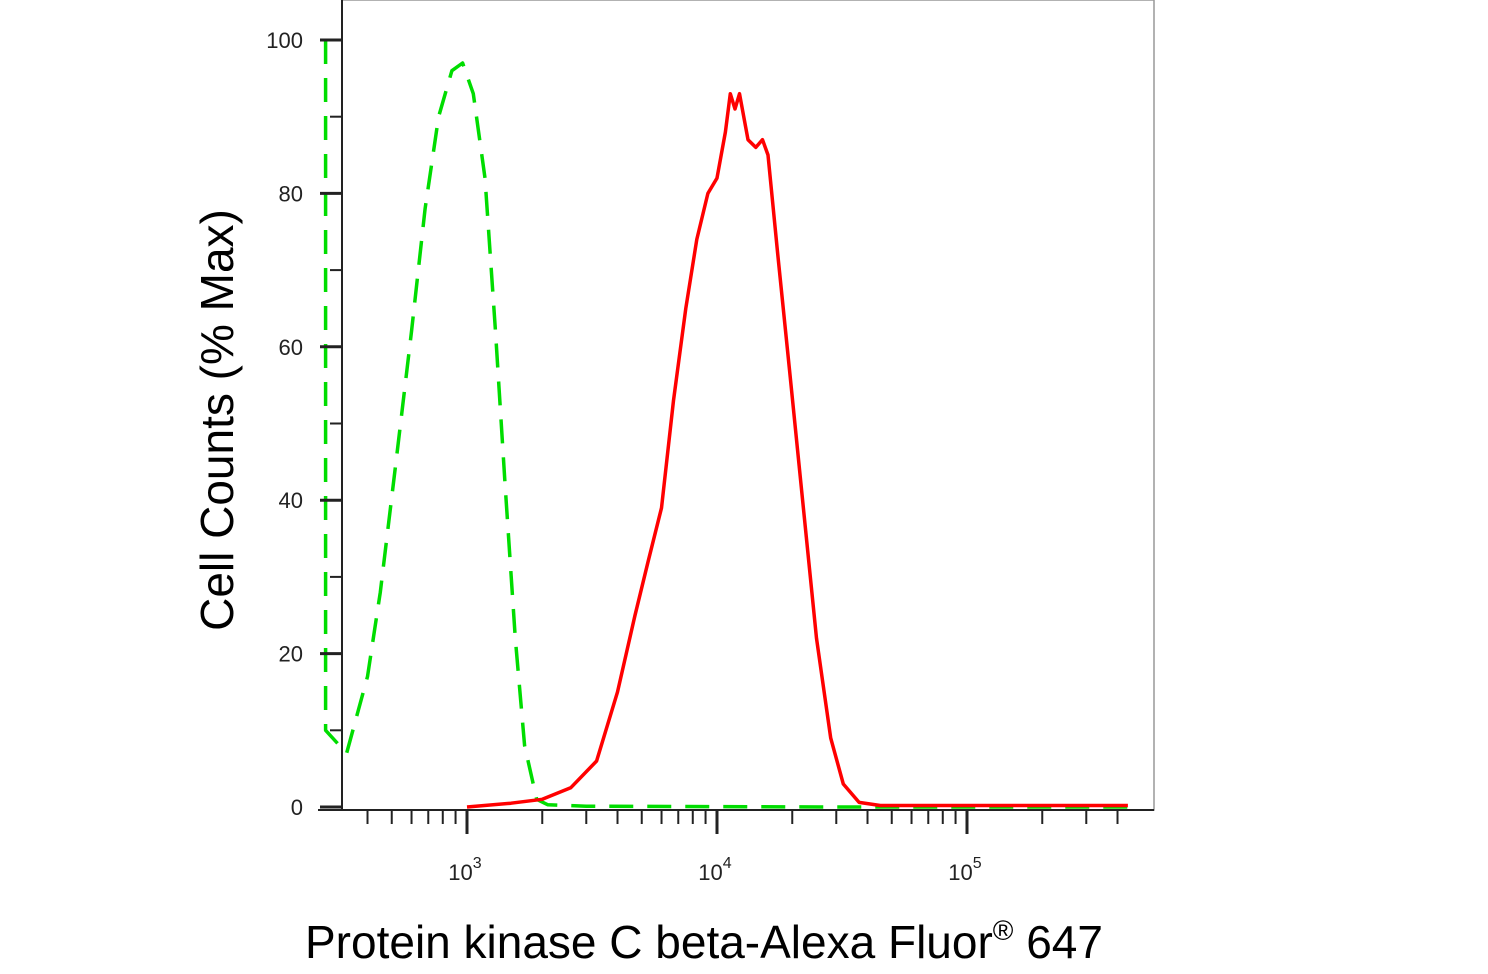  I want to click on x-axis-title: Protein kinase C beta-Alexa Fluor® 647, so click(704, 941).